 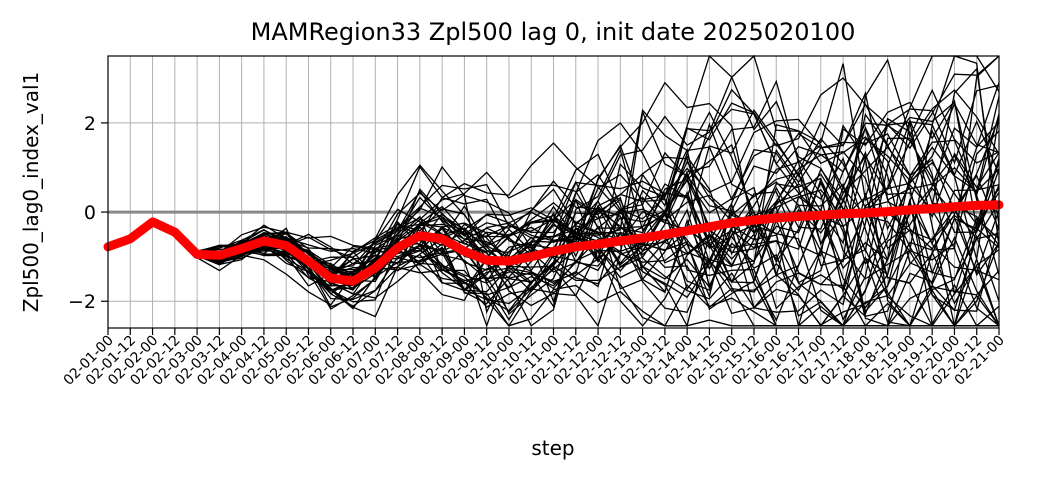 I want to click on y-tick-label: −2, so click(x=82, y=302).